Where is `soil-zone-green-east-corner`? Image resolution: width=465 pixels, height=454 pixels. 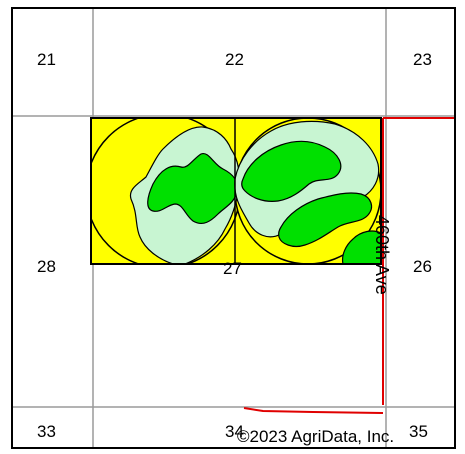
soil-zone-green-east-corner is located at coordinates (361, 247).